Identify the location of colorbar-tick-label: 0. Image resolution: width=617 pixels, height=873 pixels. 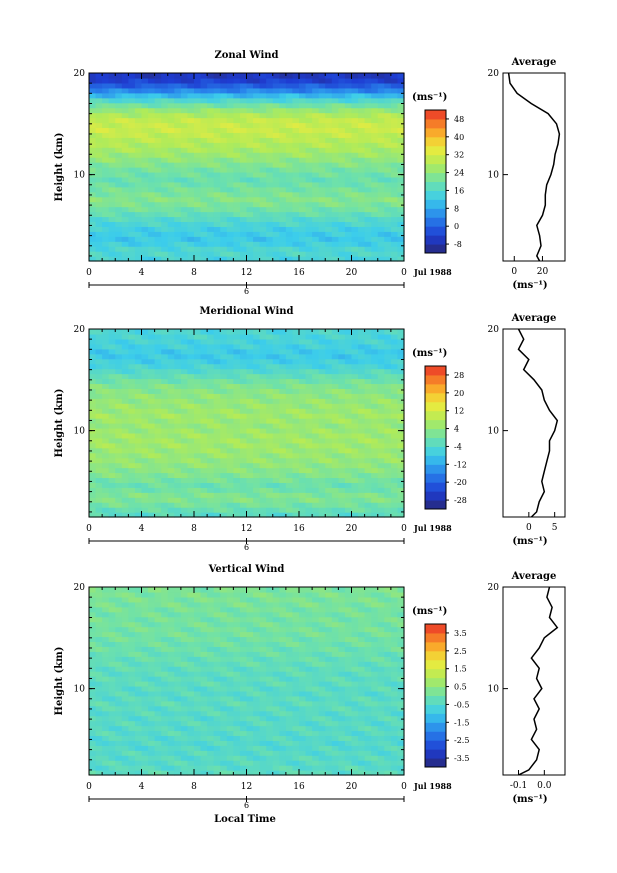
(456, 226).